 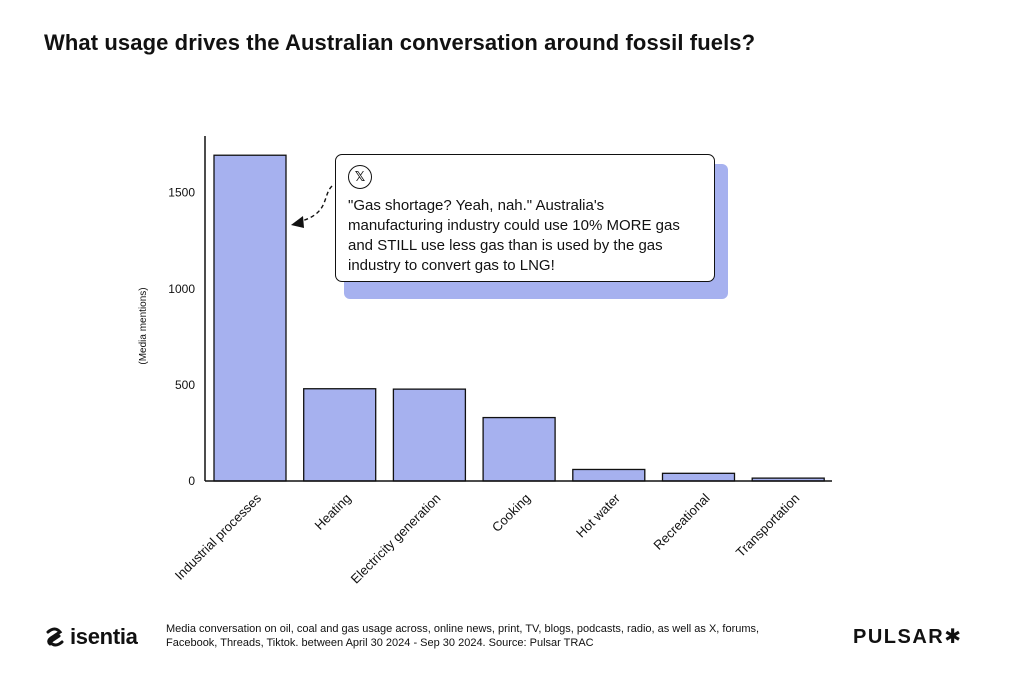 I want to click on x-tick-label: Electricity generation, so click(x=396, y=539).